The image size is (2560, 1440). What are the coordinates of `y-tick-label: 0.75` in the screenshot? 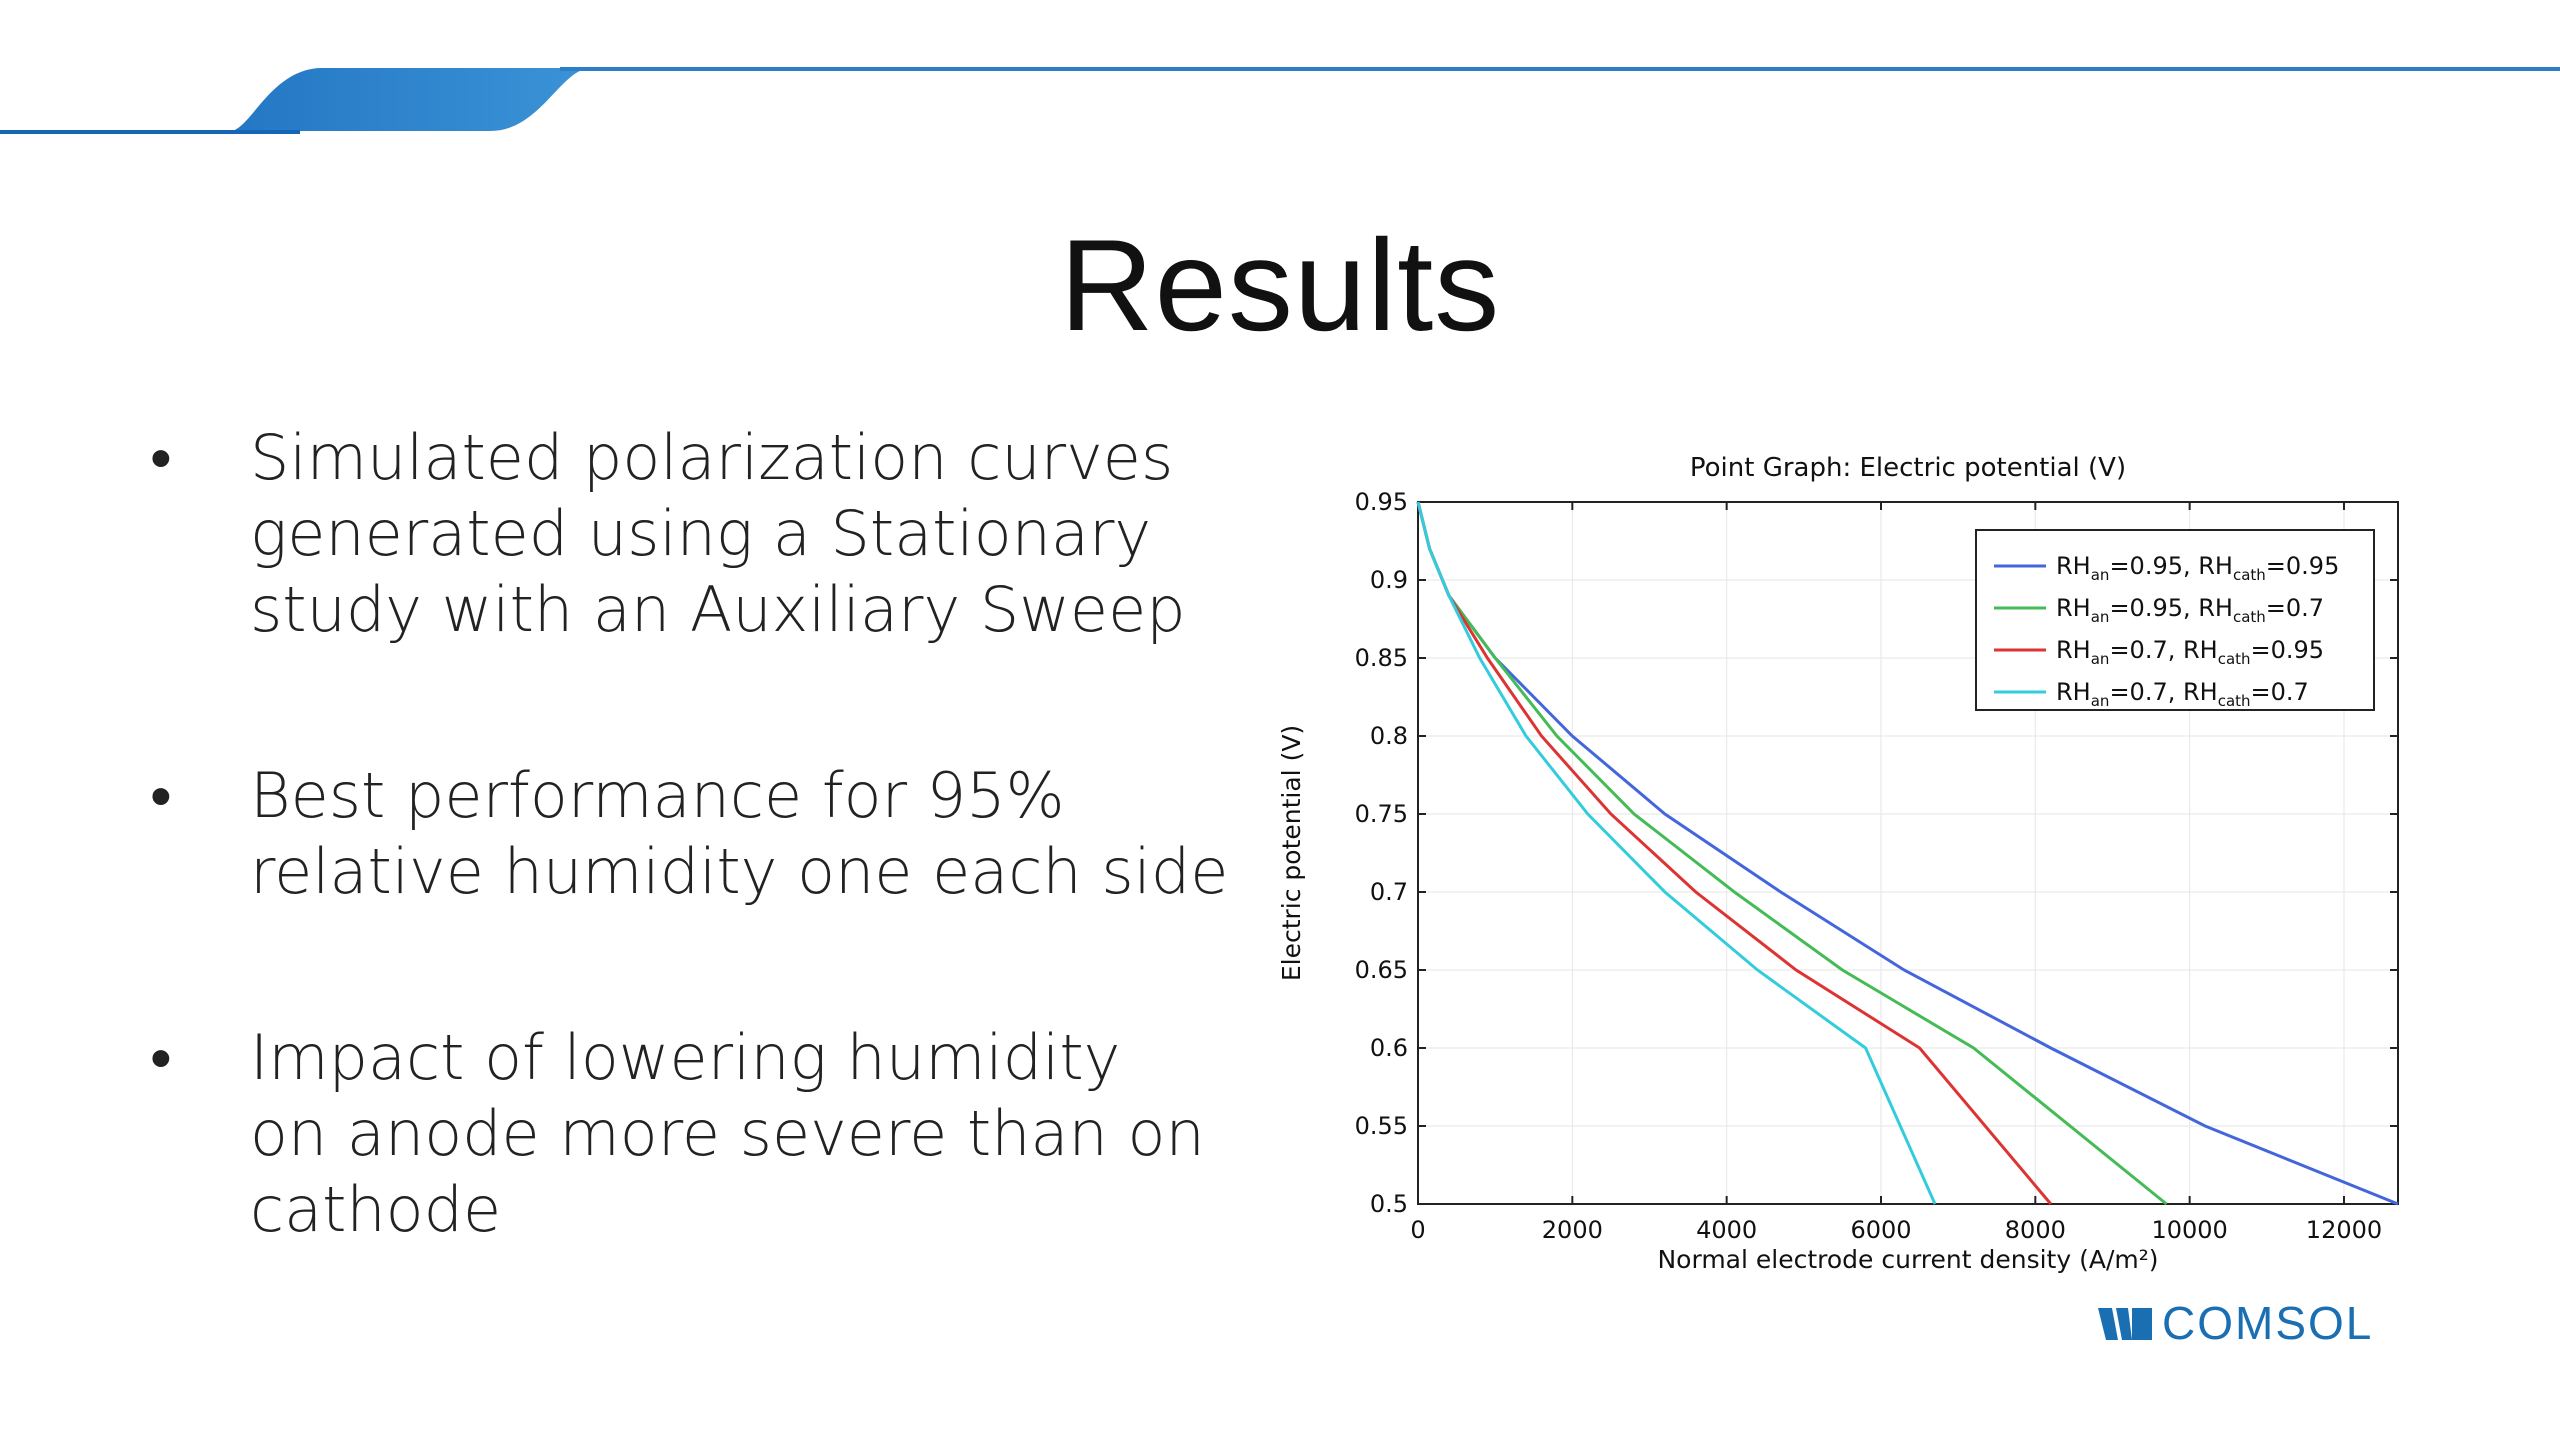 It's located at (1381, 814).